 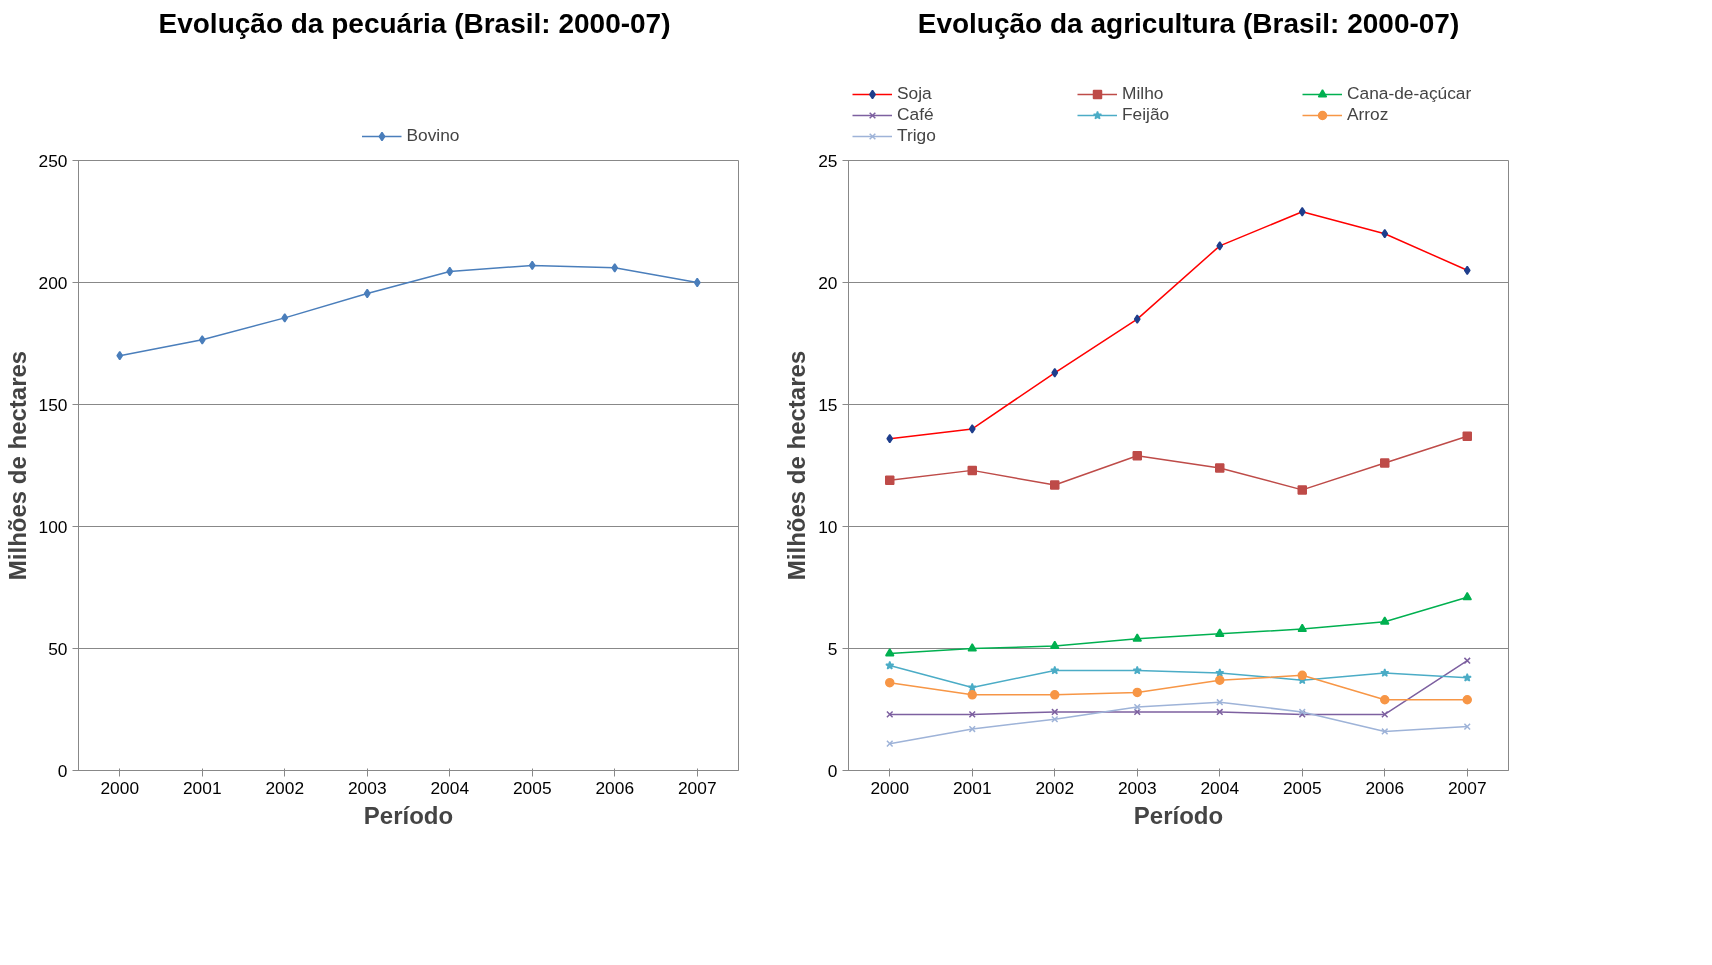 What do you see at coordinates (1143, 93) in the screenshot?
I see `legend-label: Milho` at bounding box center [1143, 93].